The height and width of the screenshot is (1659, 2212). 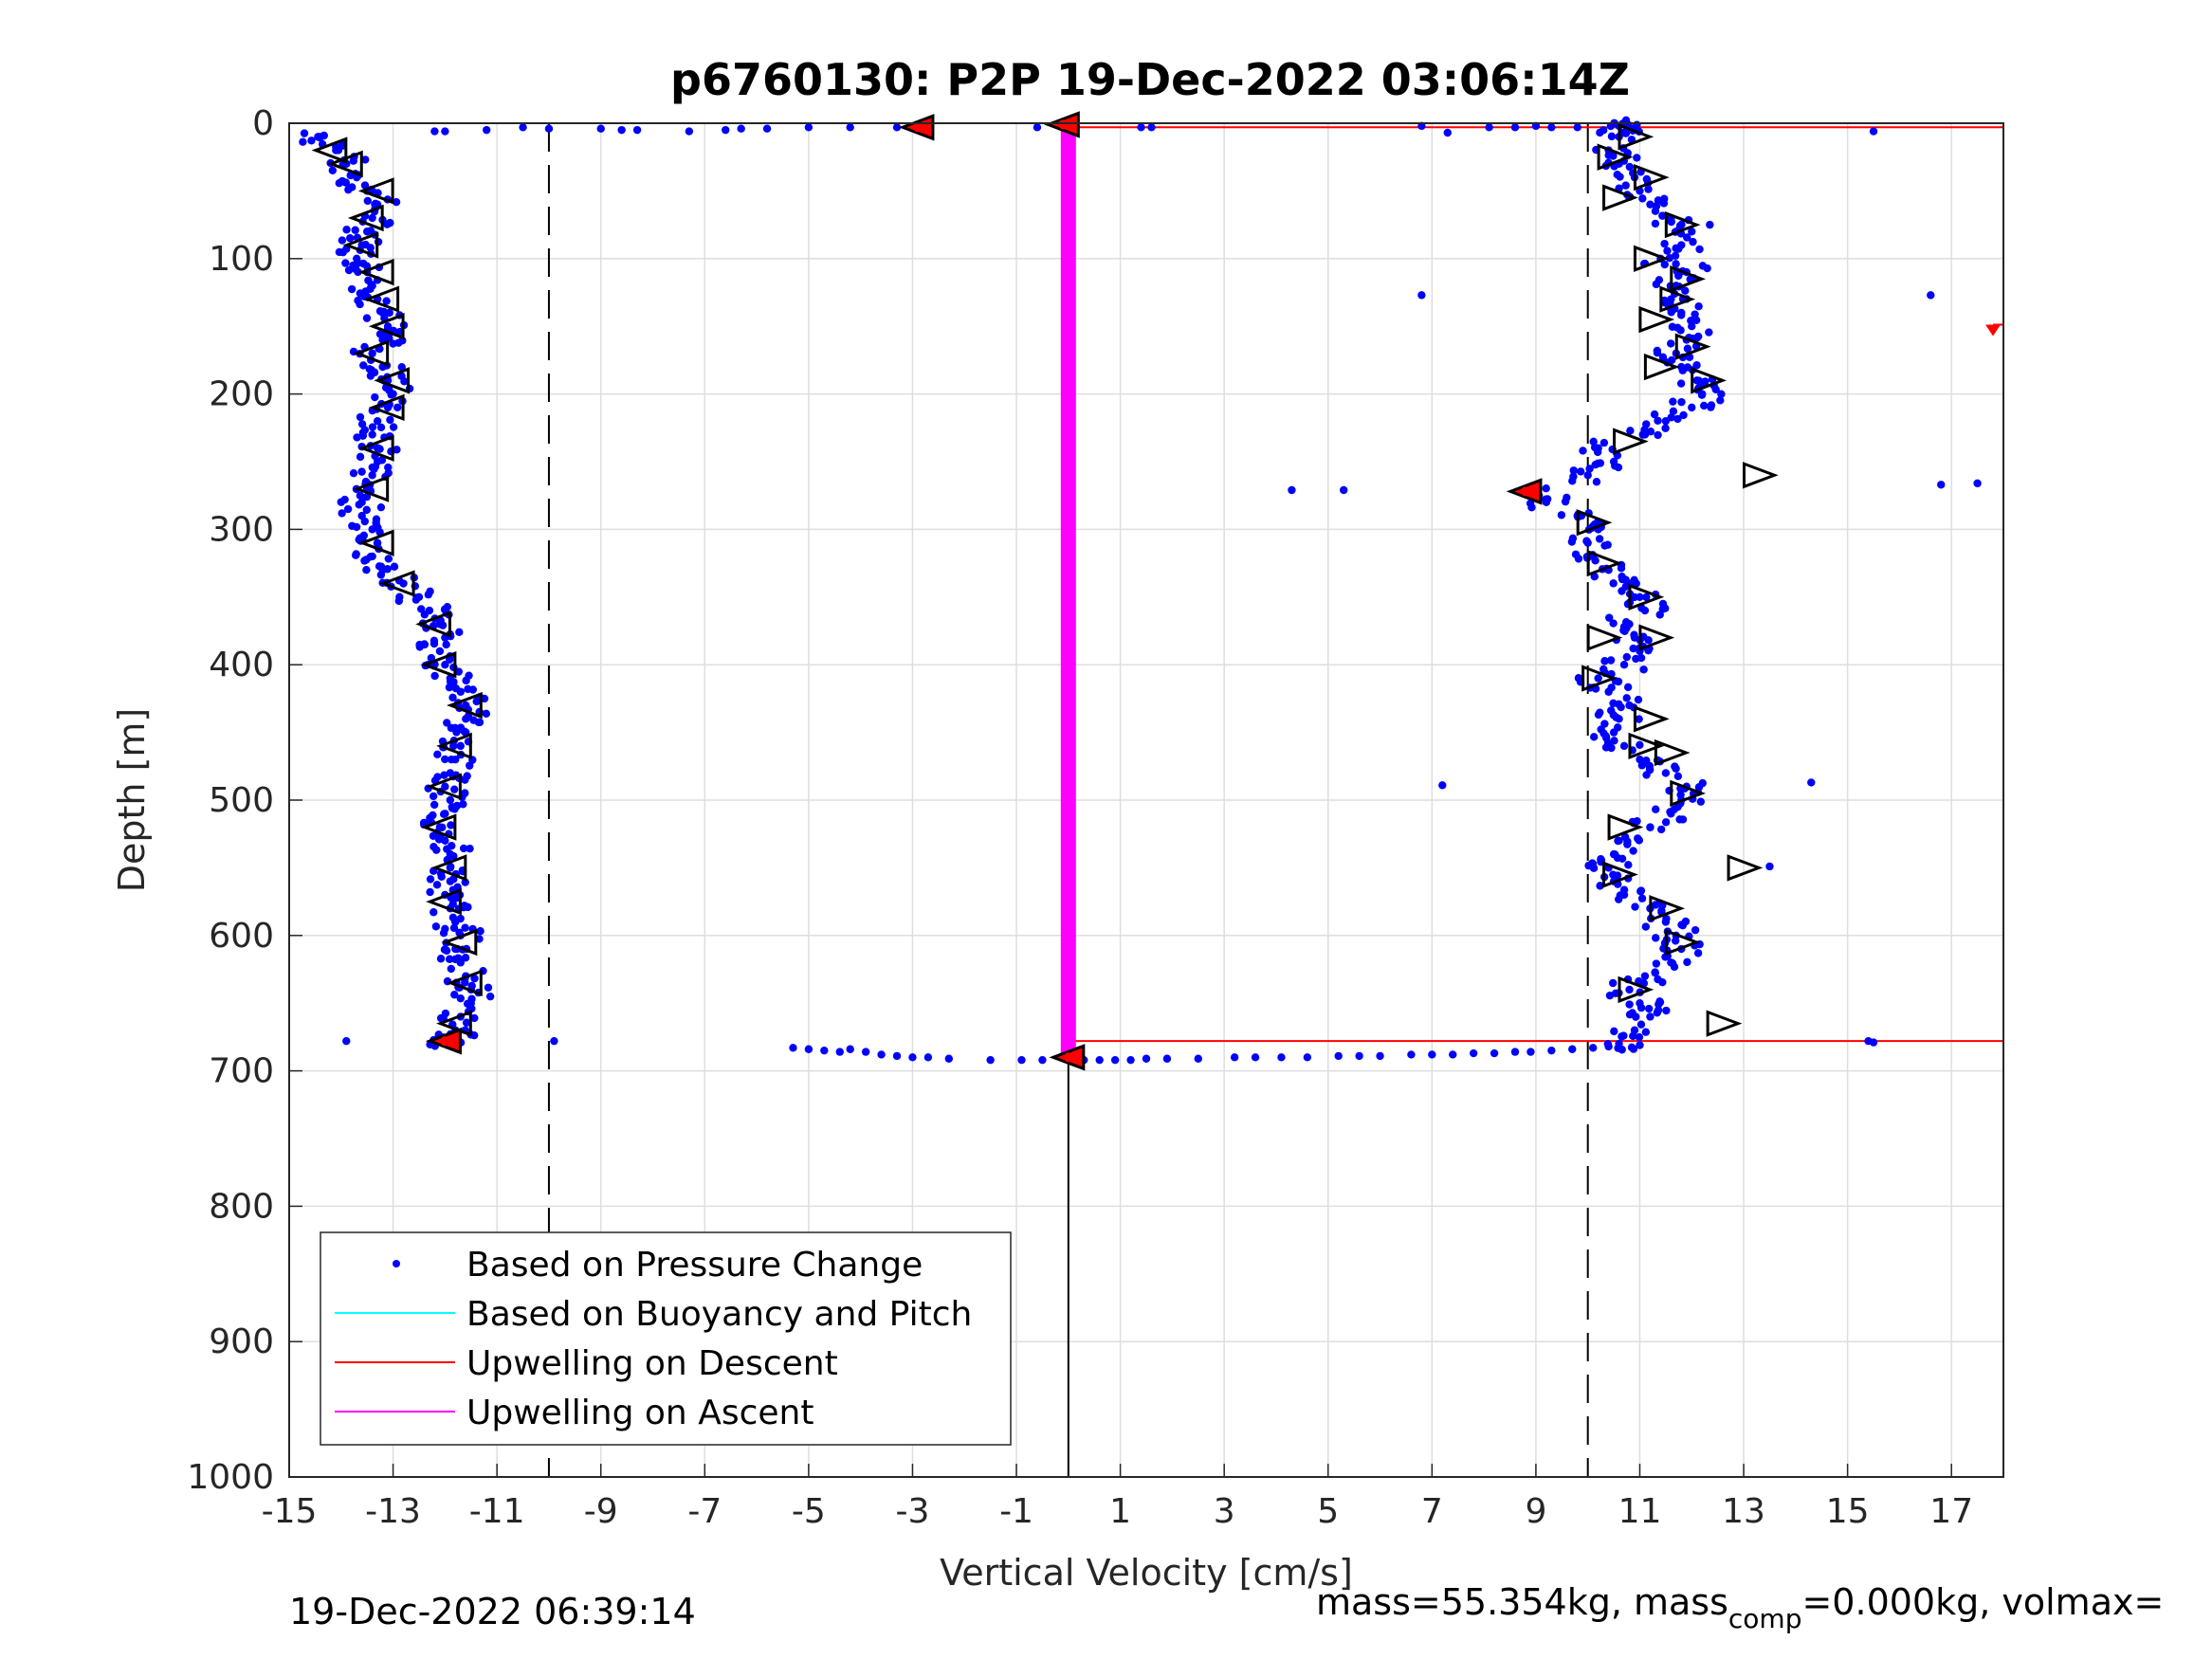 I want to click on x-tick-label: -9, so click(x=601, y=1511).